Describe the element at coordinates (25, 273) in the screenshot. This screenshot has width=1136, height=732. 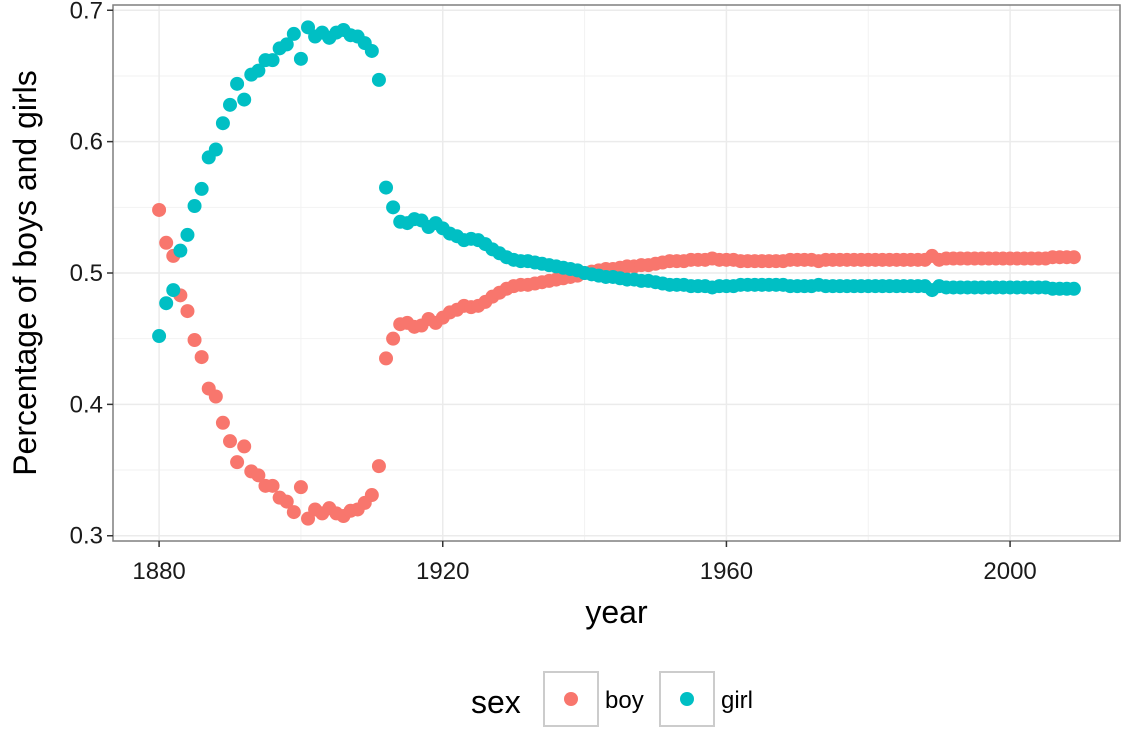
I see `y-axis-title: Percentage of boys and girls` at that location.